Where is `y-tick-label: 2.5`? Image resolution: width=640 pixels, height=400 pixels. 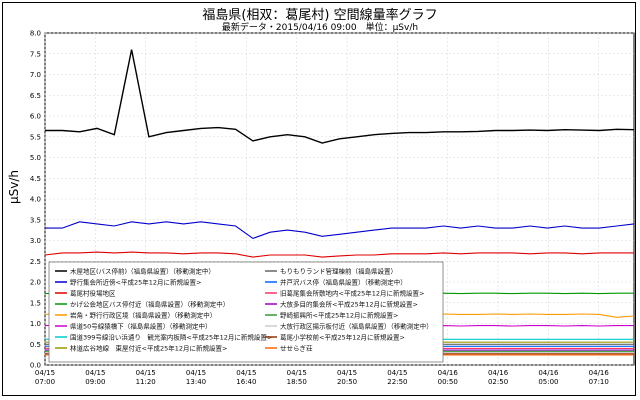
y-tick-label: 2.5 is located at coordinates (35, 262).